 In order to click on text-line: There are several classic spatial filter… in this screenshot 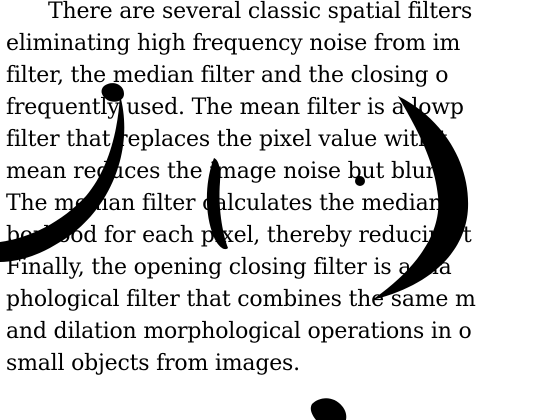, I will do `click(260, 12)`.